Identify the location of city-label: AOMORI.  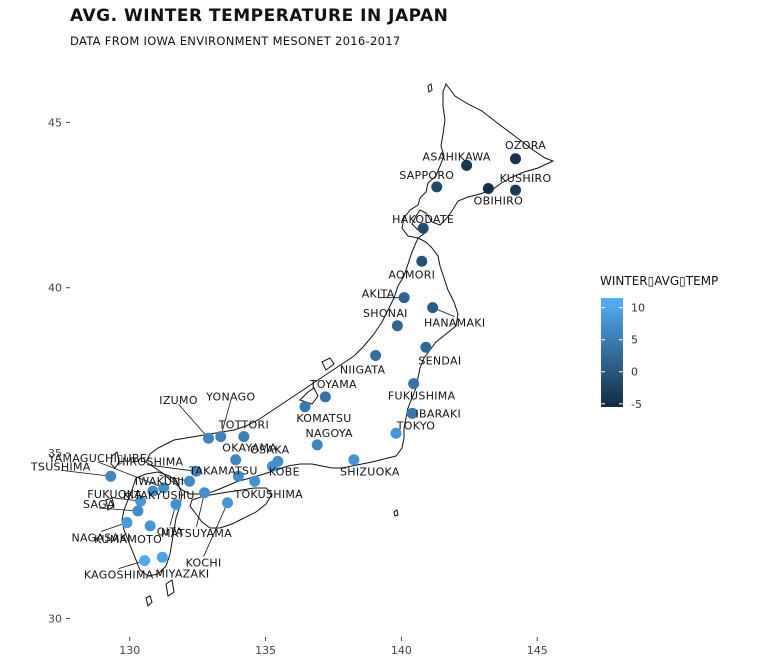
(411, 274).